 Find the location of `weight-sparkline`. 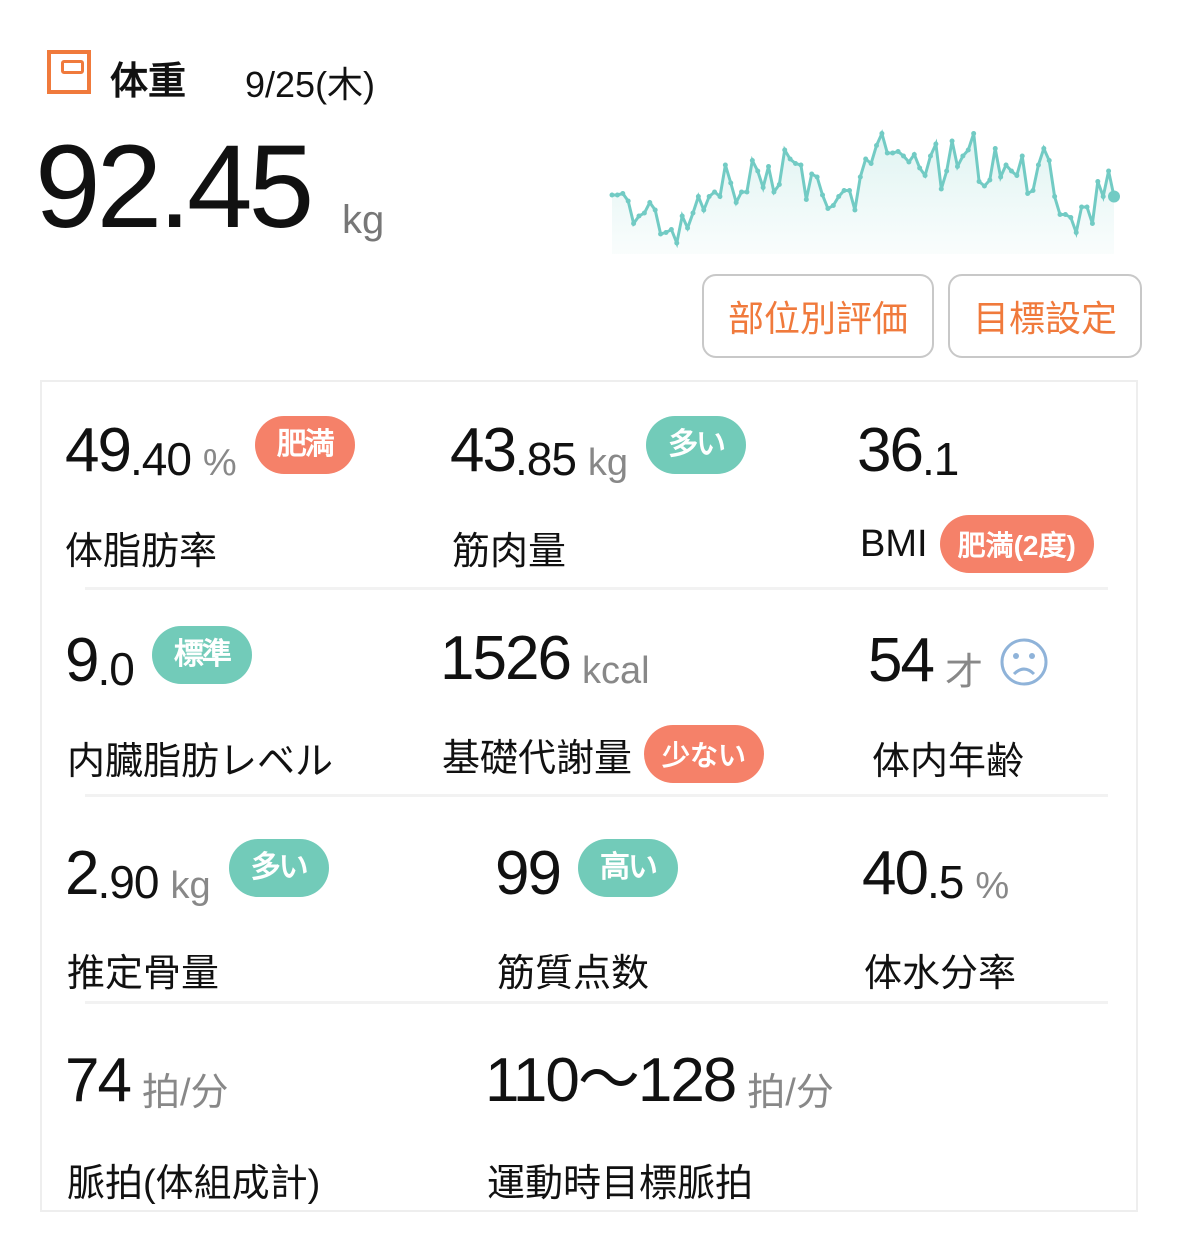

weight-sparkline is located at coordinates (868, 186).